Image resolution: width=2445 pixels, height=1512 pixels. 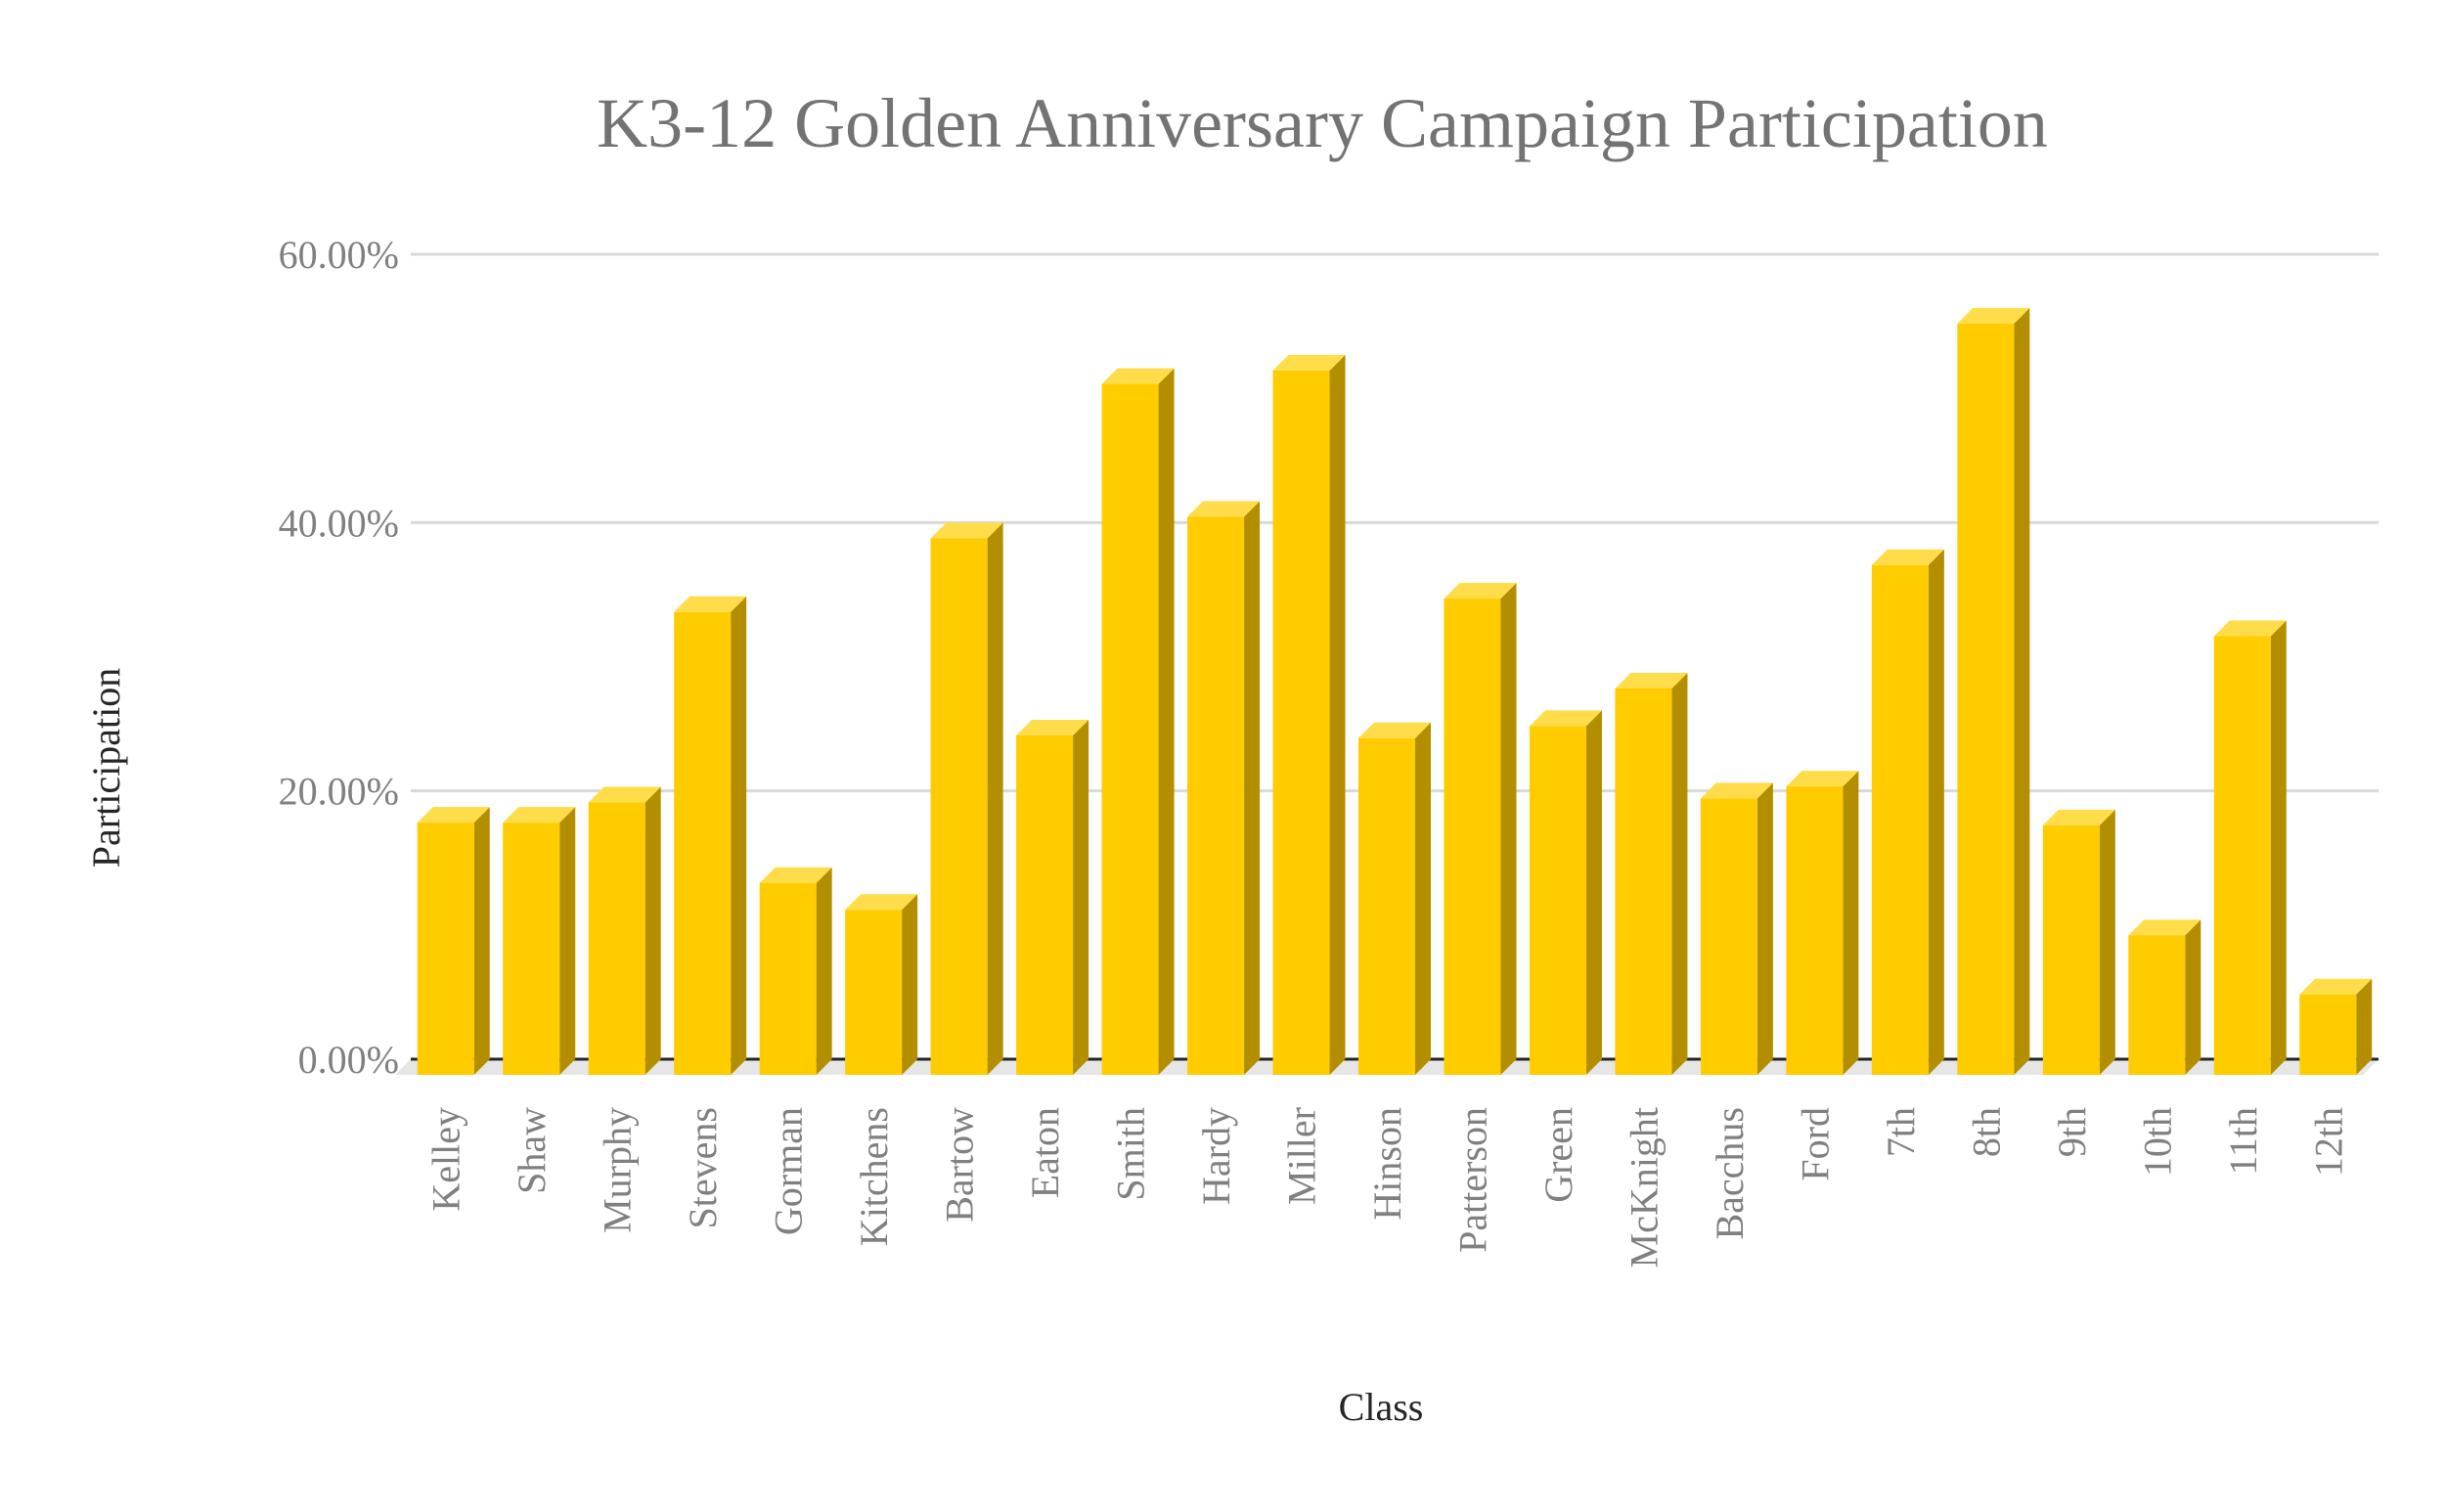 What do you see at coordinates (2328, 1142) in the screenshot?
I see `x-category-label: 12th` at bounding box center [2328, 1142].